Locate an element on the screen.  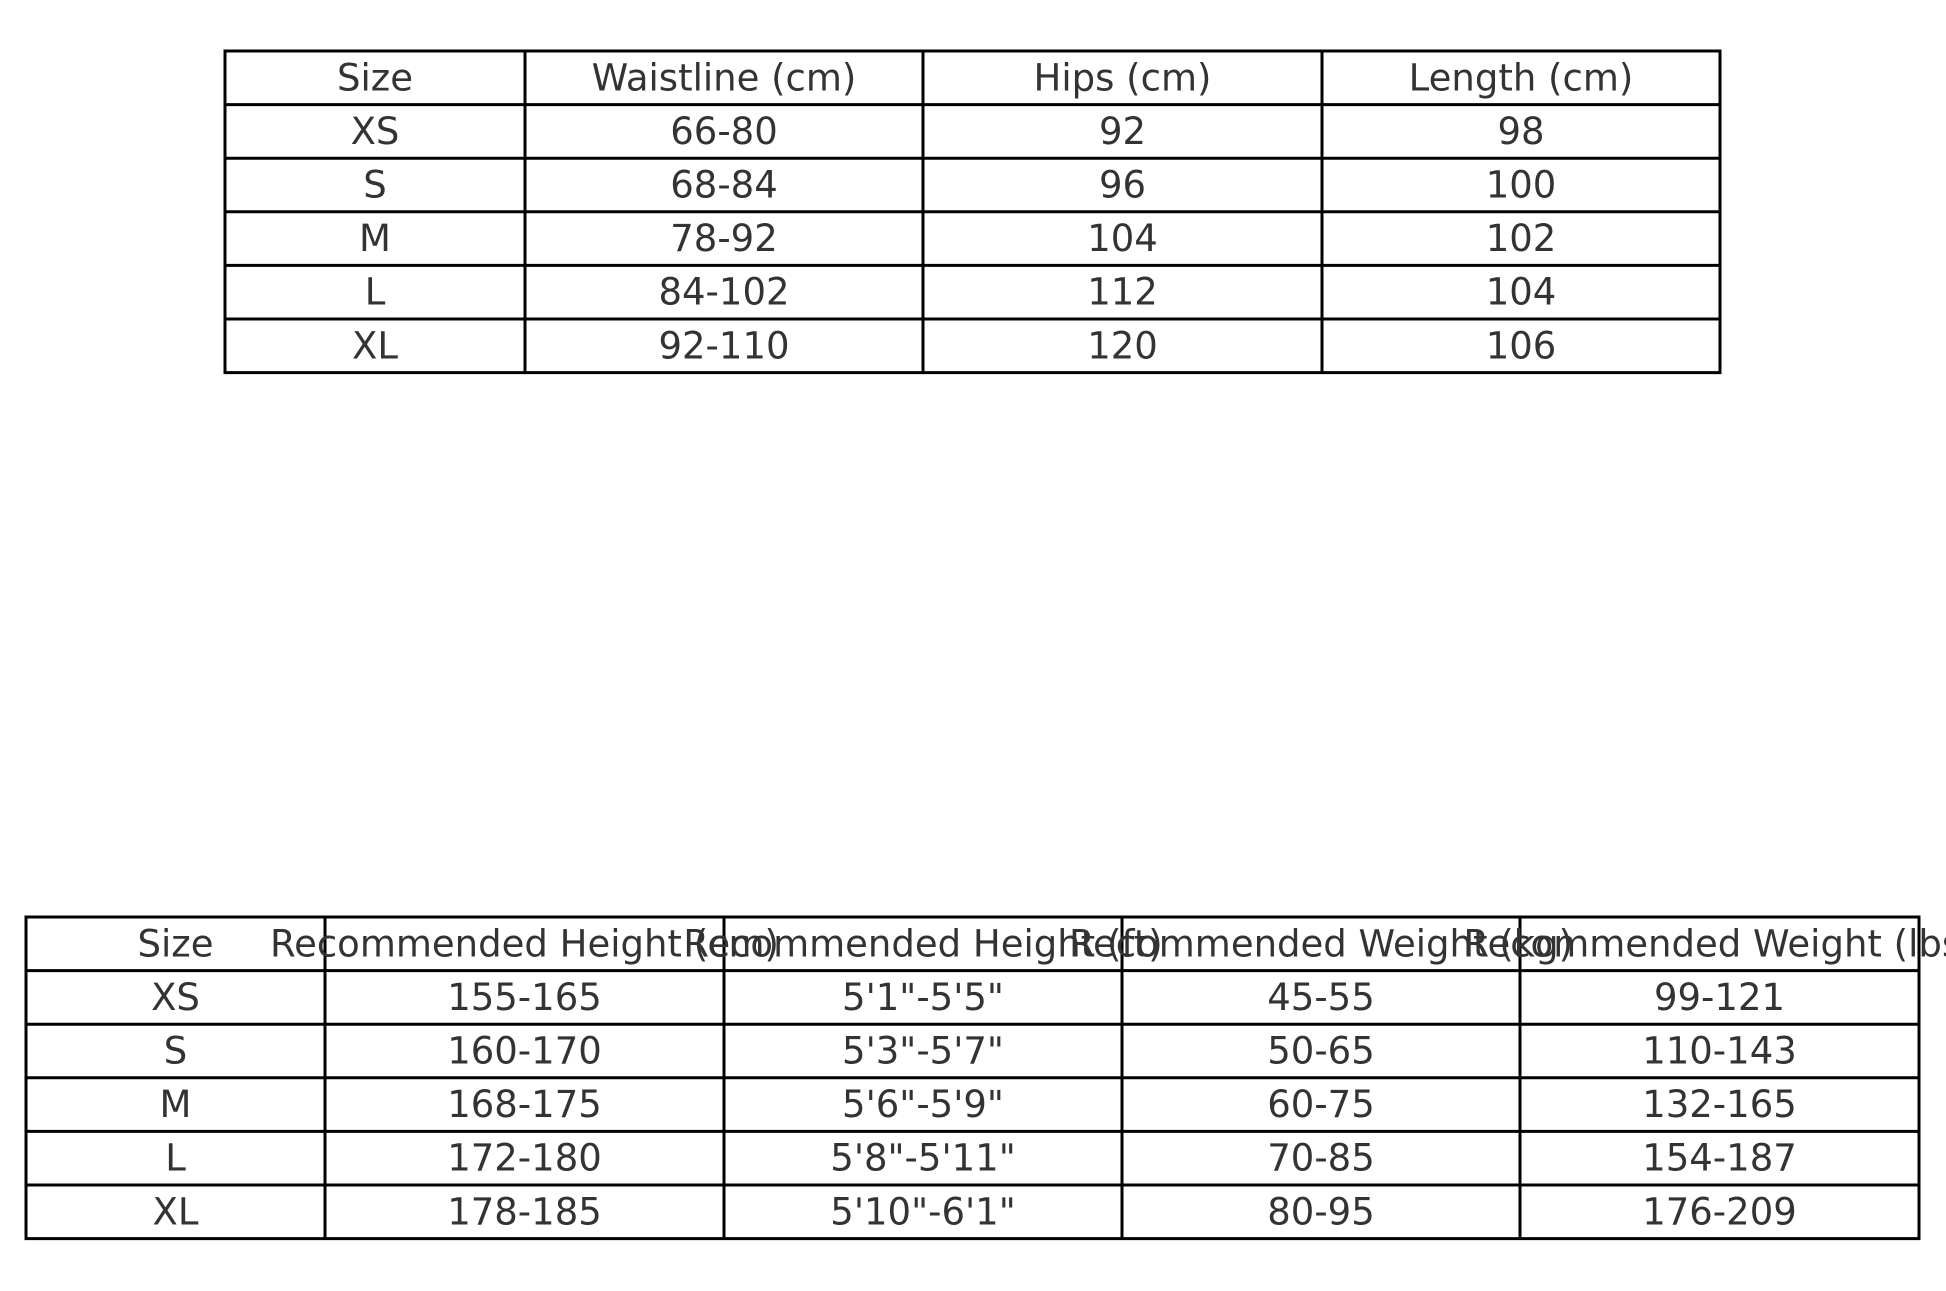
table-cell: 178-185 is located at coordinates (524, 1211).